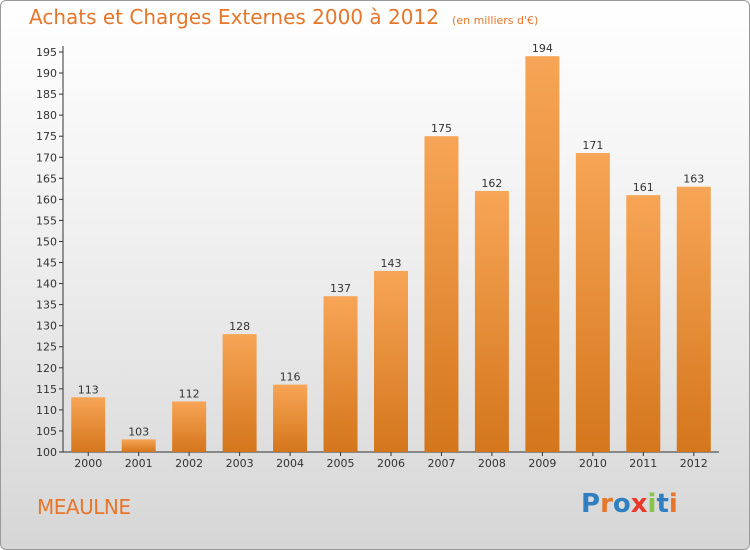  What do you see at coordinates (542, 48) in the screenshot?
I see `data-label-2009: 194` at bounding box center [542, 48].